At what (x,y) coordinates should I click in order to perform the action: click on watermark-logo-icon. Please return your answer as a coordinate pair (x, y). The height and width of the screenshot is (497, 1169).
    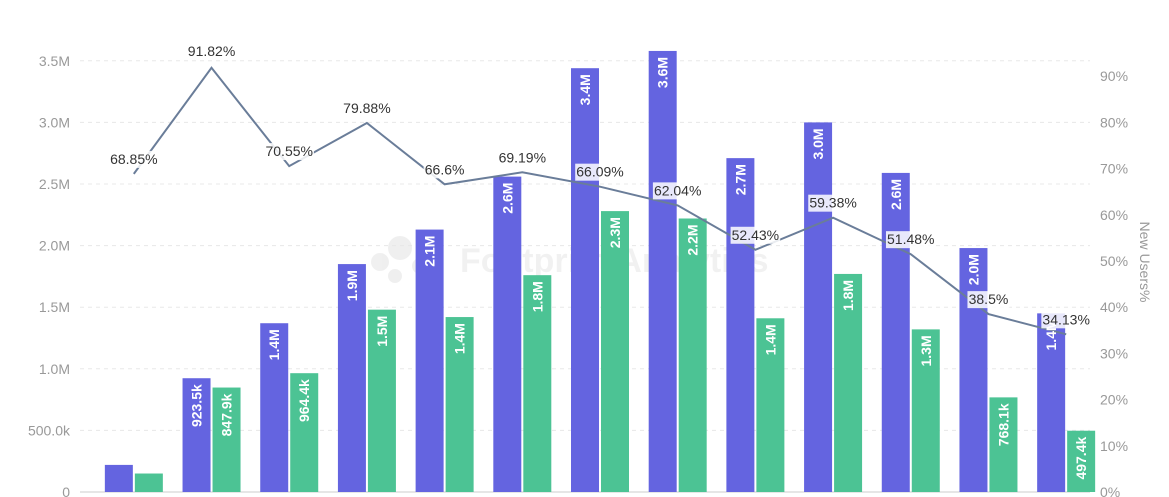
    Looking at the image, I should click on (399, 259).